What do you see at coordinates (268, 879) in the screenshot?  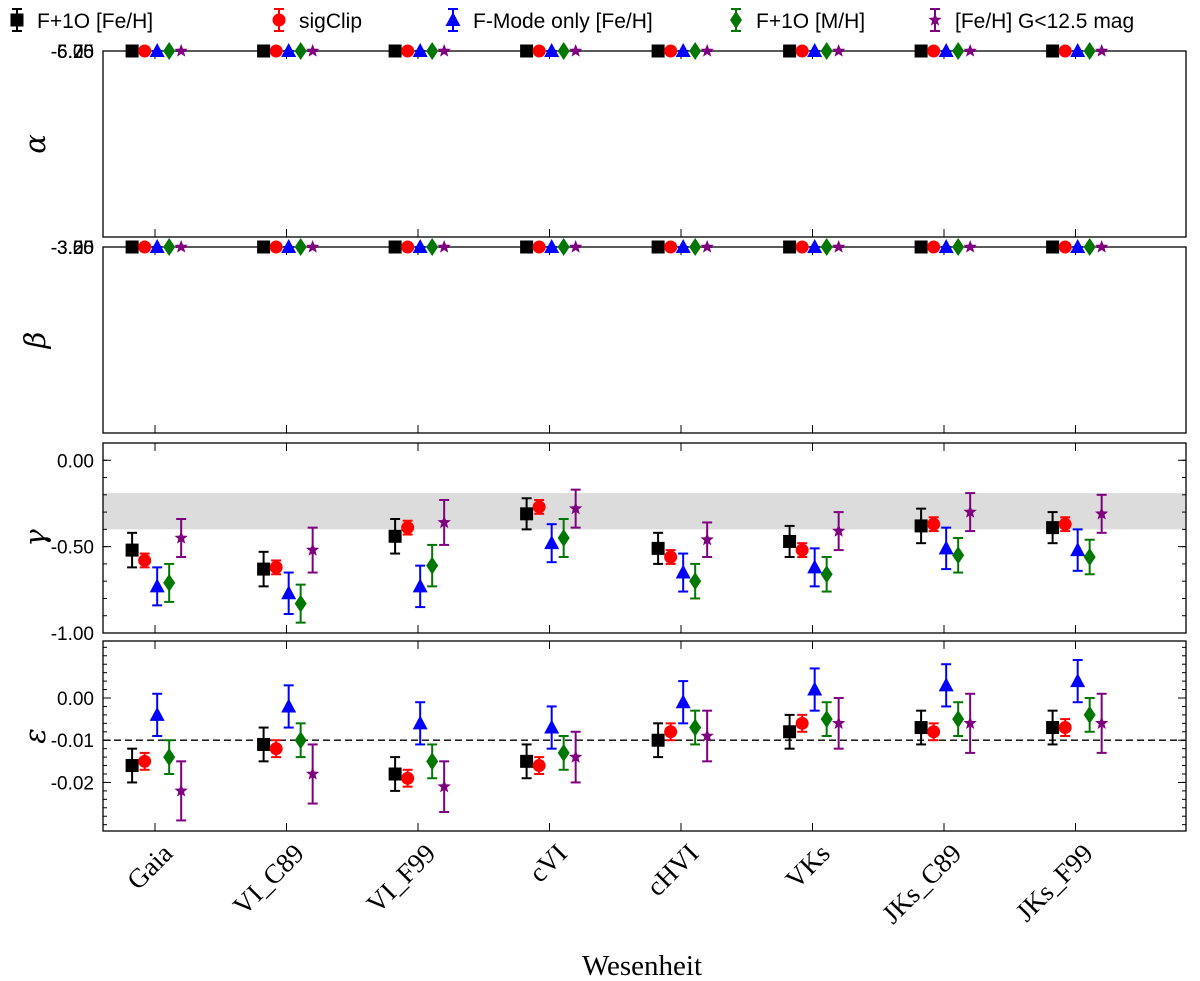 I see `x-tick-label: VI_C89` at bounding box center [268, 879].